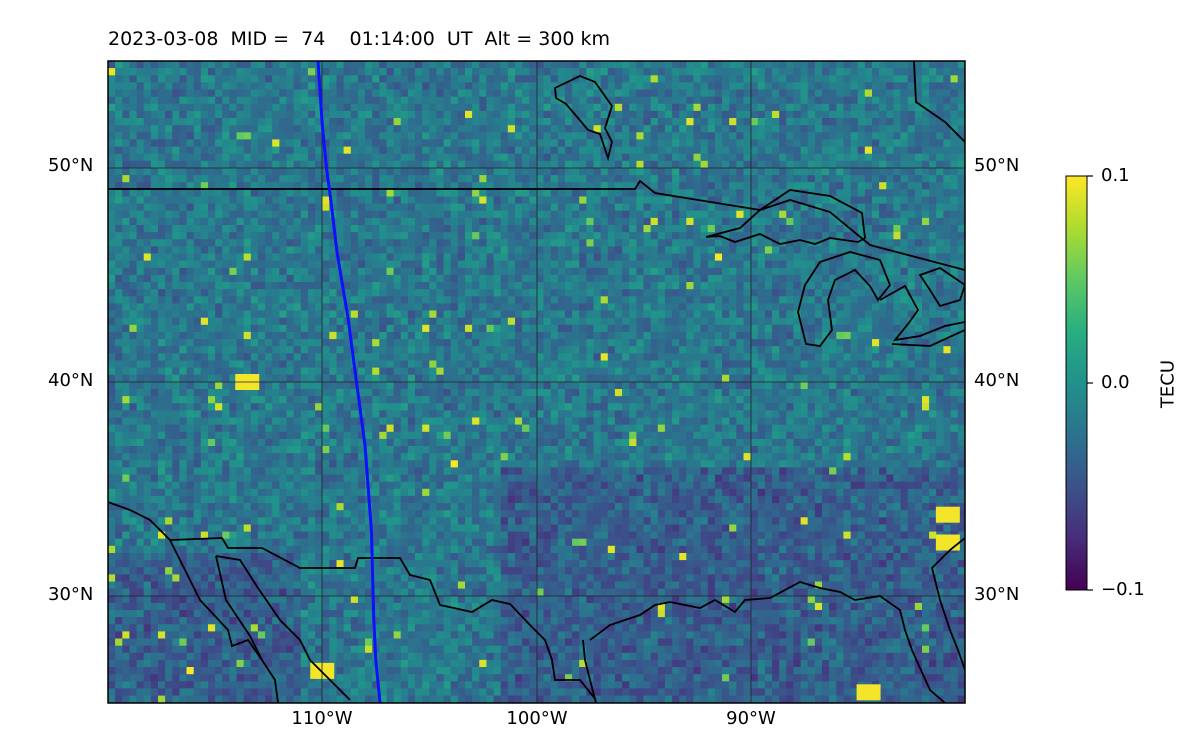  I want to click on lon-label-110w: 110°W, so click(322, 718).